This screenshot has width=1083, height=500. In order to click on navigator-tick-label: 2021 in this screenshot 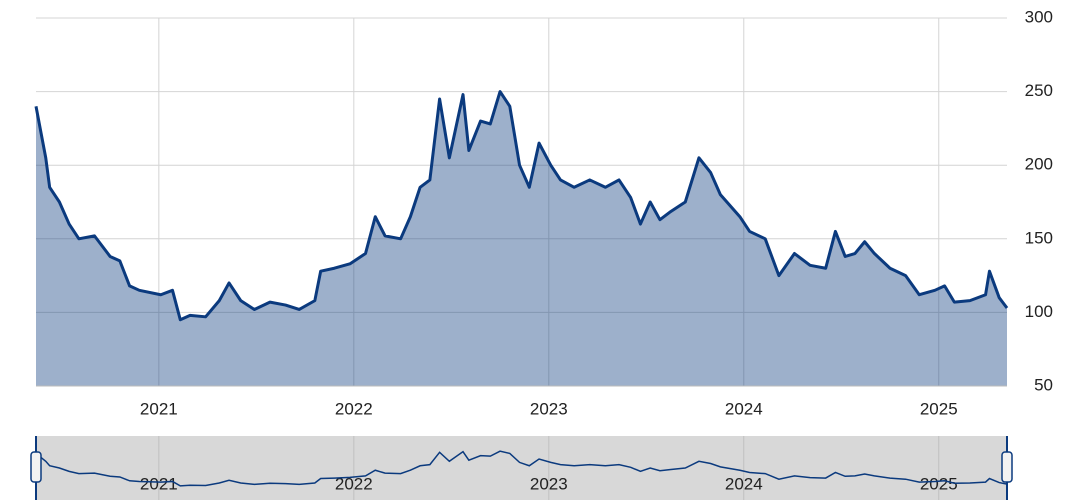, I will do `click(159, 483)`.